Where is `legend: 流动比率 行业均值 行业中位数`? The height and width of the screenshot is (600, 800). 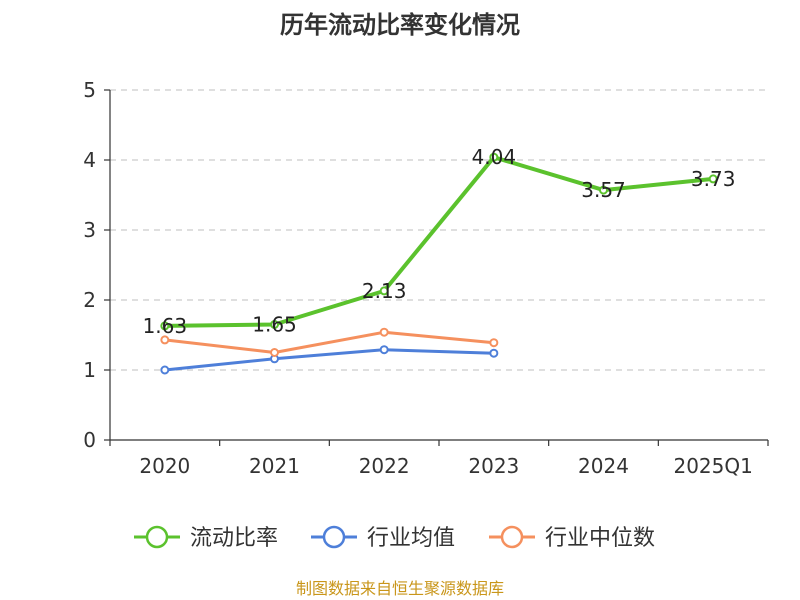
legend: 流动比率 行业均值 行业中位数 is located at coordinates (394, 538).